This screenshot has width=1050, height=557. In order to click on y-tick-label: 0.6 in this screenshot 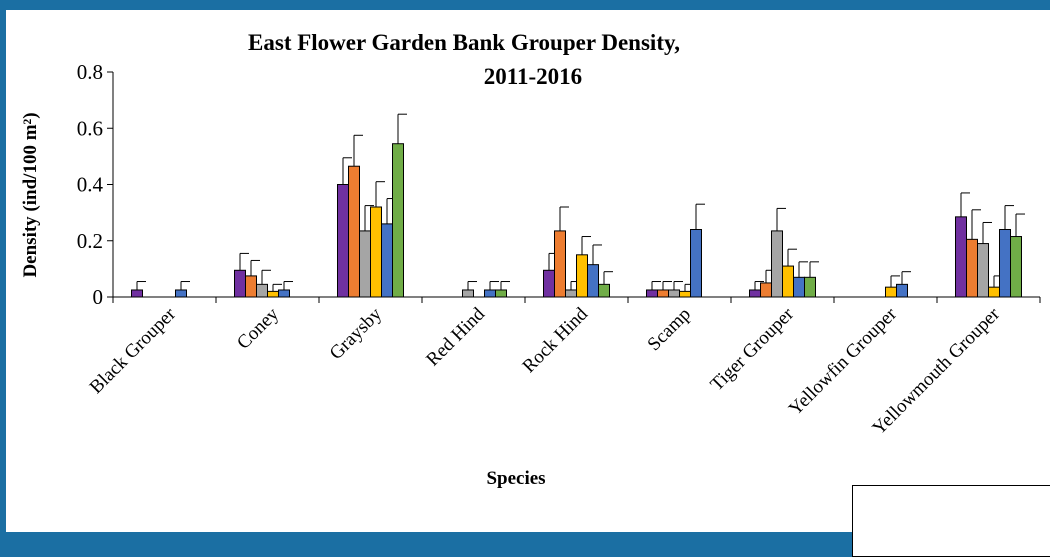, I will do `click(90, 128)`.